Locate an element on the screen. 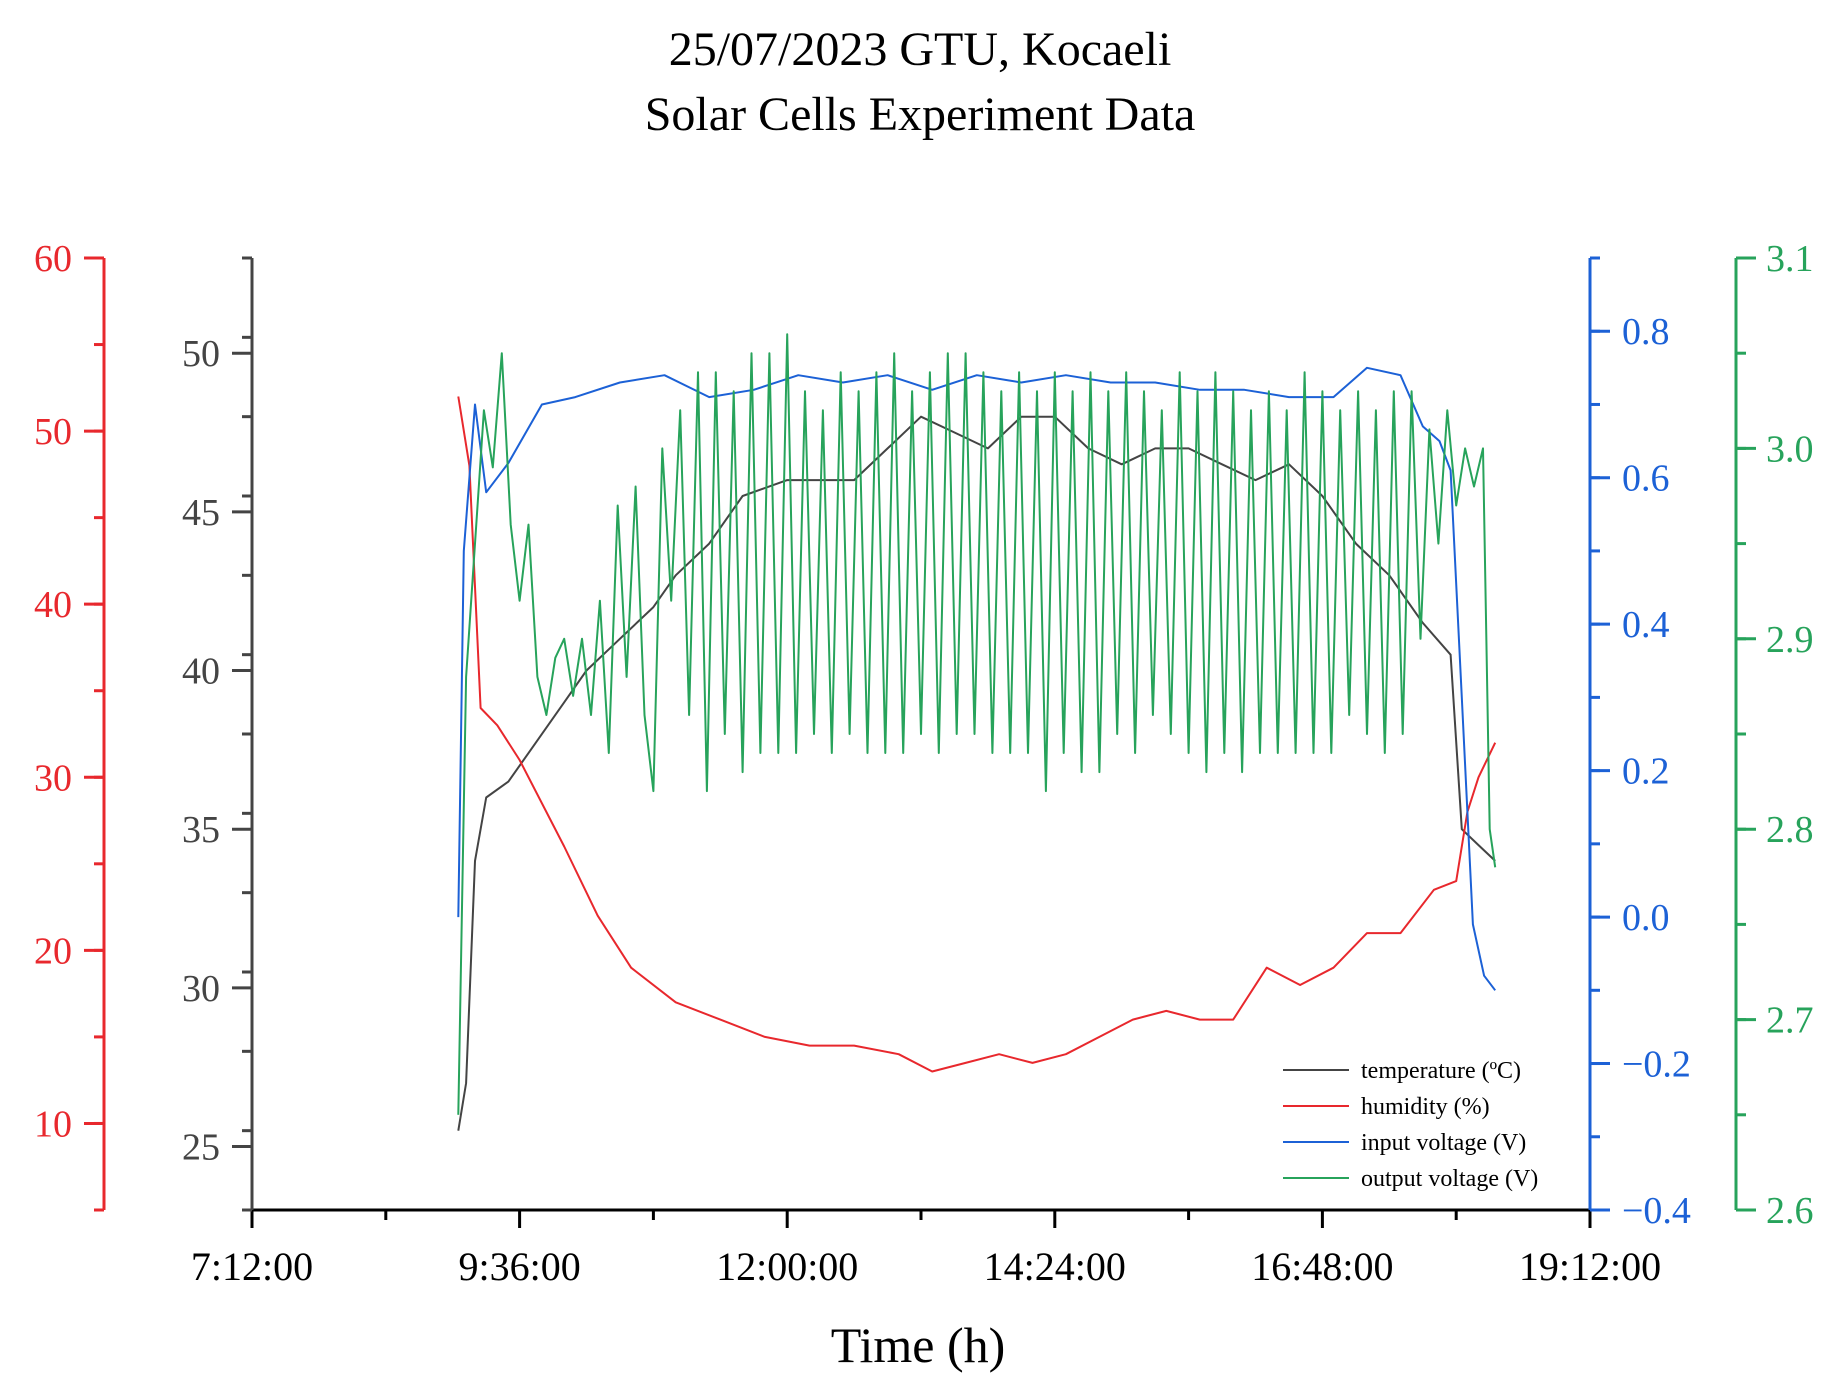 This screenshot has width=1840, height=1398. chart-title-line1: 25/07/2023 GTU, Kocaeli is located at coordinates (920, 49).